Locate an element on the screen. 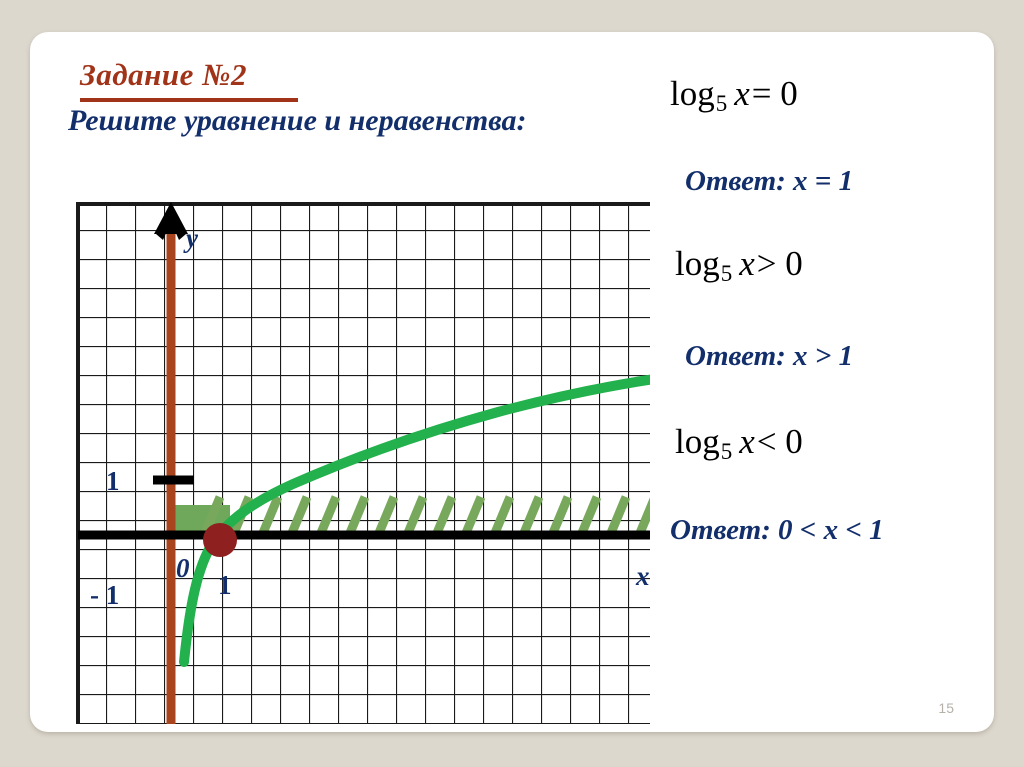 The height and width of the screenshot is (767, 1024). expression-log-less-zero: log5 x< 0 is located at coordinates (739, 443).